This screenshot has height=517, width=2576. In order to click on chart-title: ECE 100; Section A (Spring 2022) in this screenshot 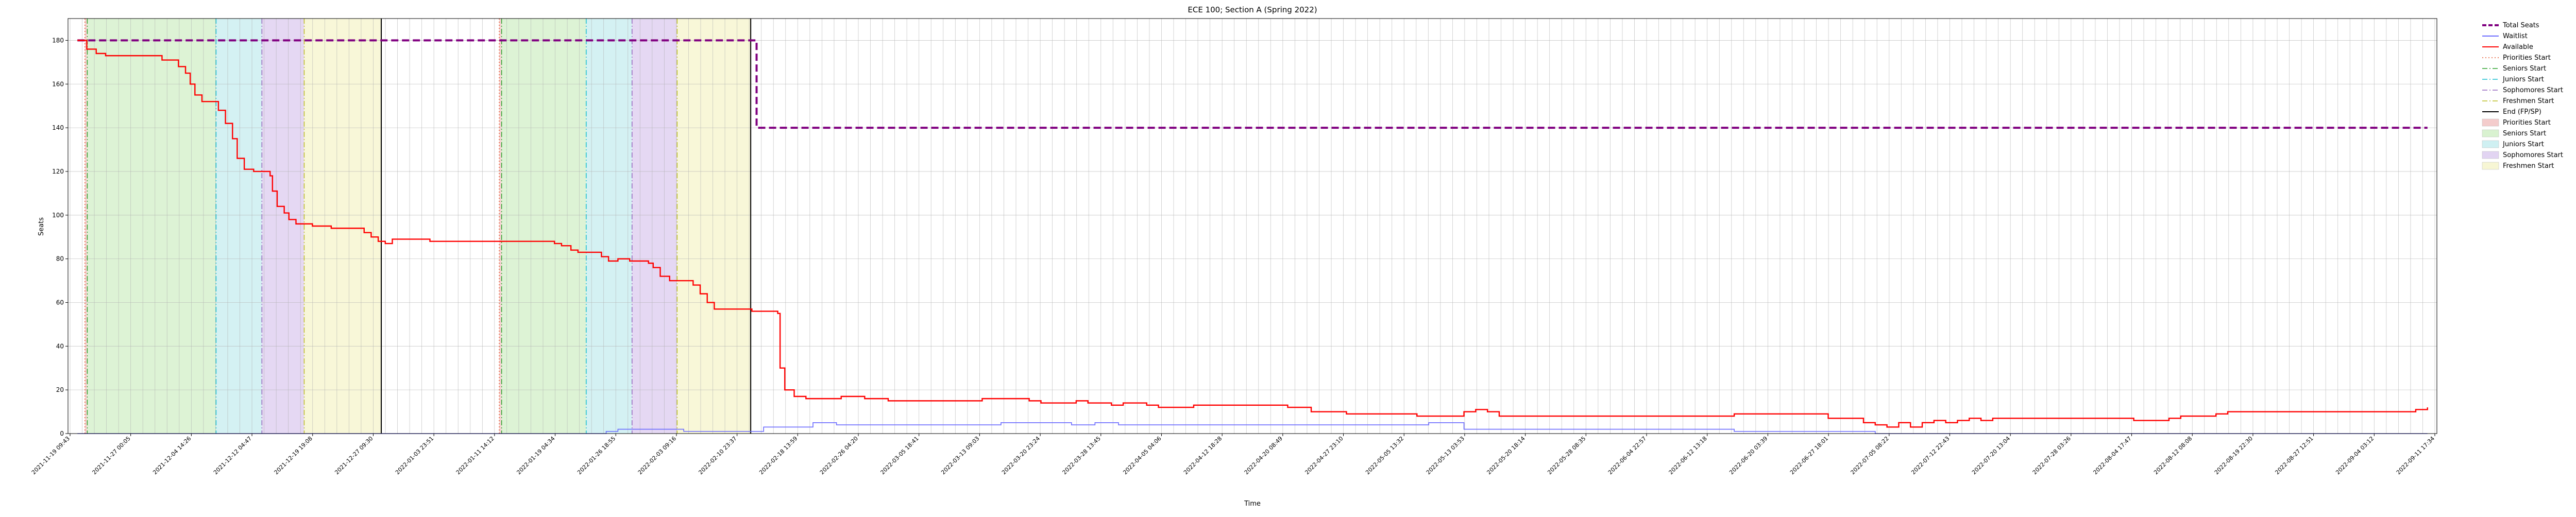, I will do `click(1252, 9)`.